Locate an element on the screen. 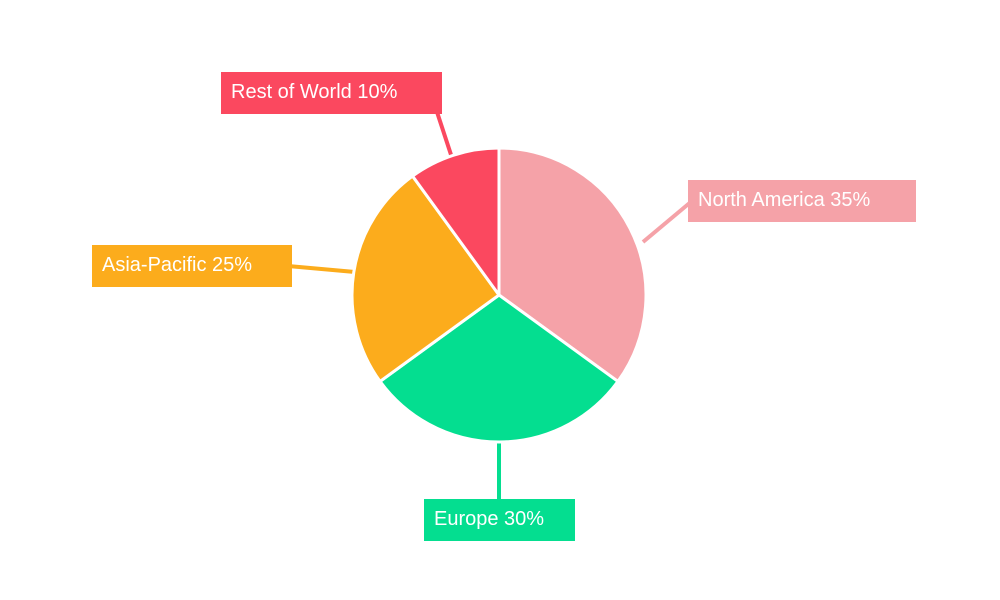 Image resolution: width=1000 pixels, height=600 pixels. pie-slice-asia-pacific is located at coordinates (425, 278).